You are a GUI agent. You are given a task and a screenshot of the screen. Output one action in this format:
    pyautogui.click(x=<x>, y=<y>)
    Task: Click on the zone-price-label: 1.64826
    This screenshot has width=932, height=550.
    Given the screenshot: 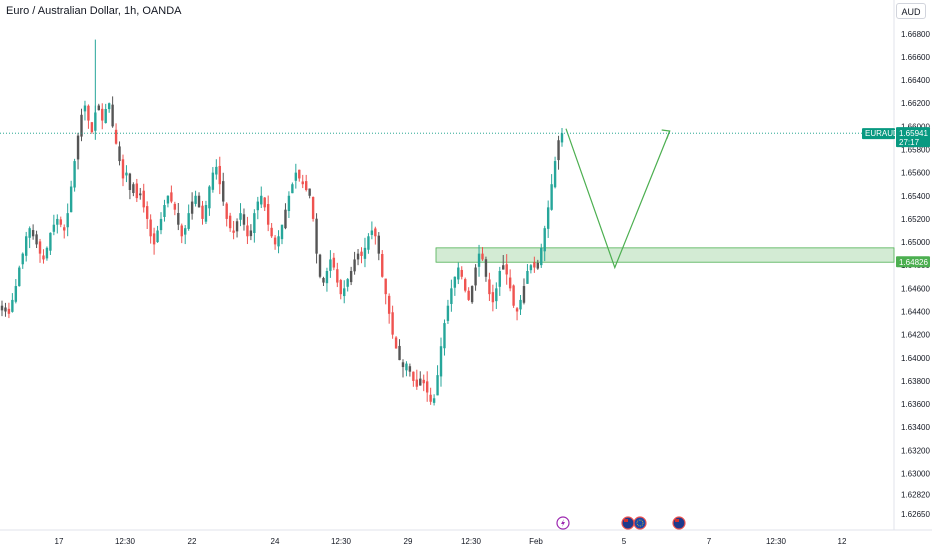 What is the action you would take?
    pyautogui.click(x=913, y=262)
    